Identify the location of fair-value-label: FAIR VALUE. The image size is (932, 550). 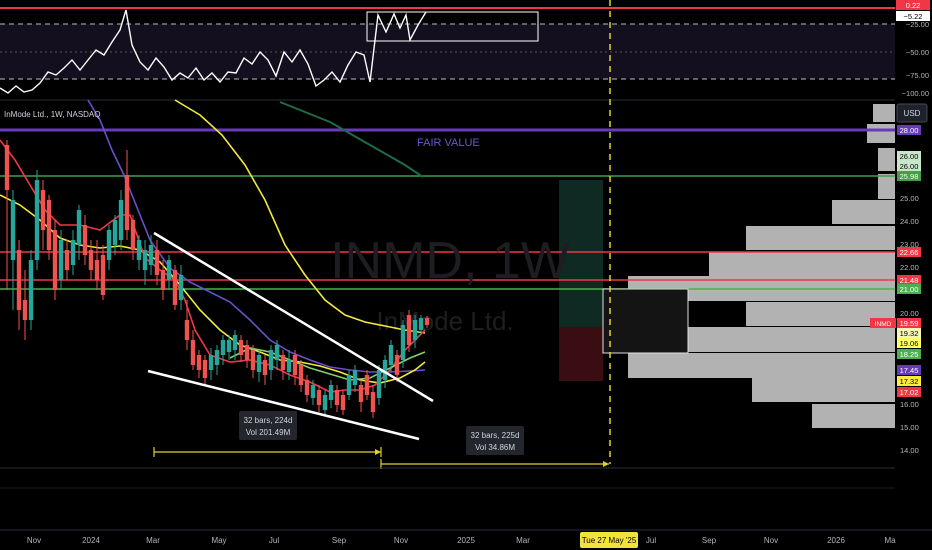
(448, 143).